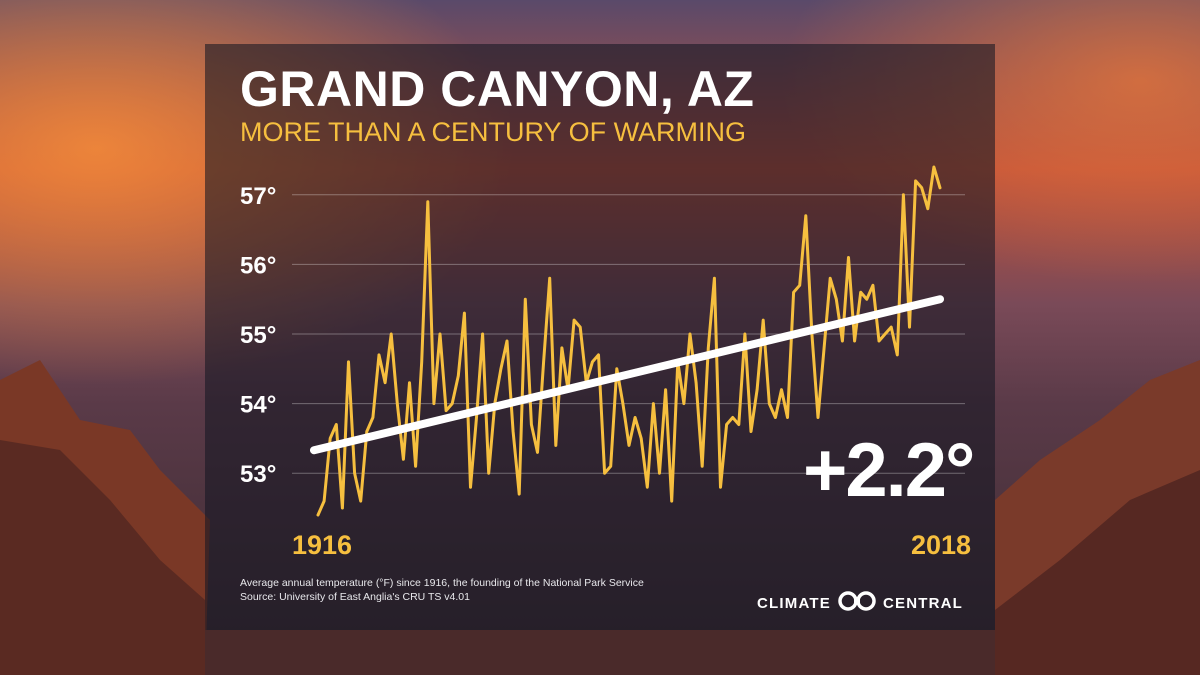 Image resolution: width=1200 pixels, height=675 pixels. I want to click on x-axis-end-label: 2018, so click(941, 545).